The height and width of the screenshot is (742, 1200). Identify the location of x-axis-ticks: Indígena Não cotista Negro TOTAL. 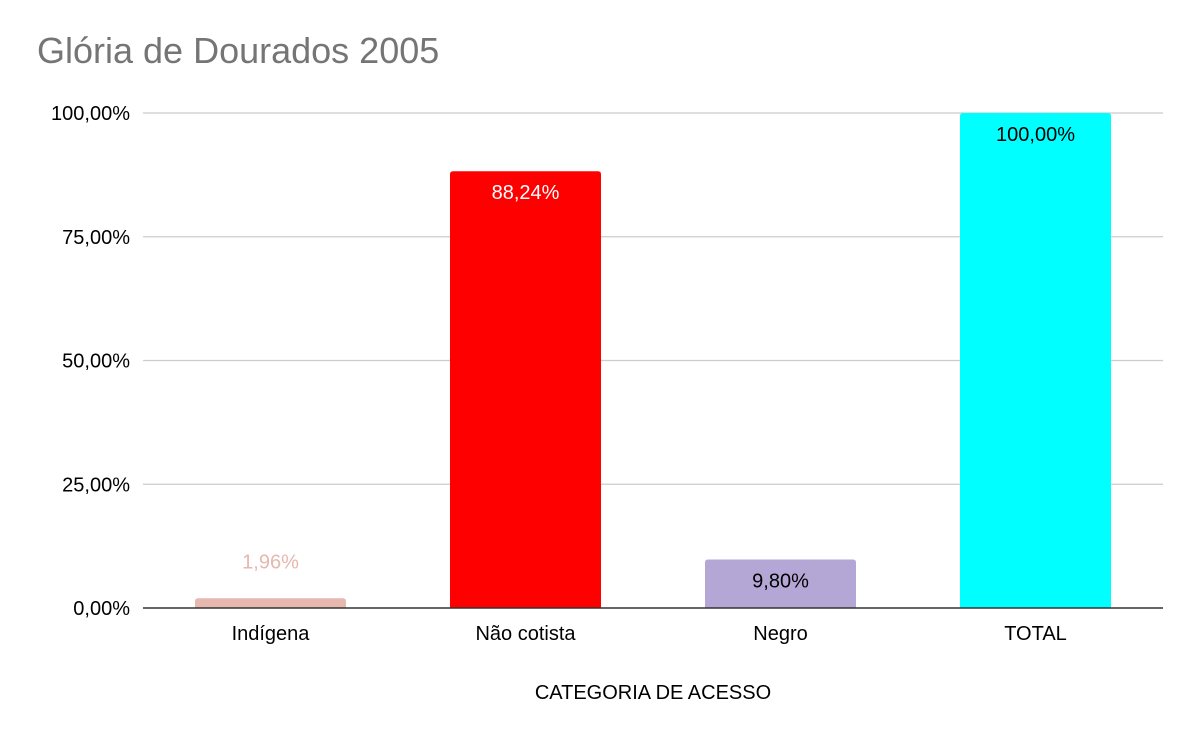
(649, 634).